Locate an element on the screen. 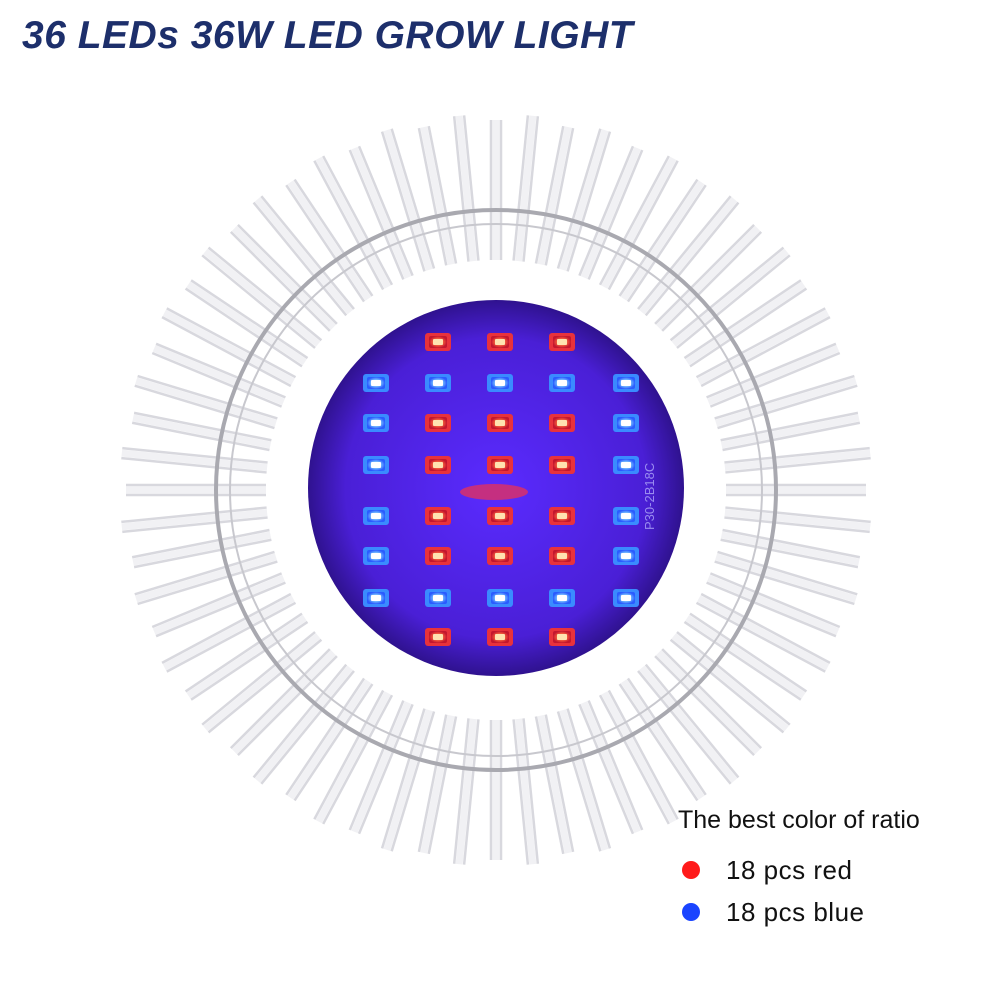 The image size is (1000, 1000). legend-label-red: 18 pcs red is located at coordinates (789, 869).